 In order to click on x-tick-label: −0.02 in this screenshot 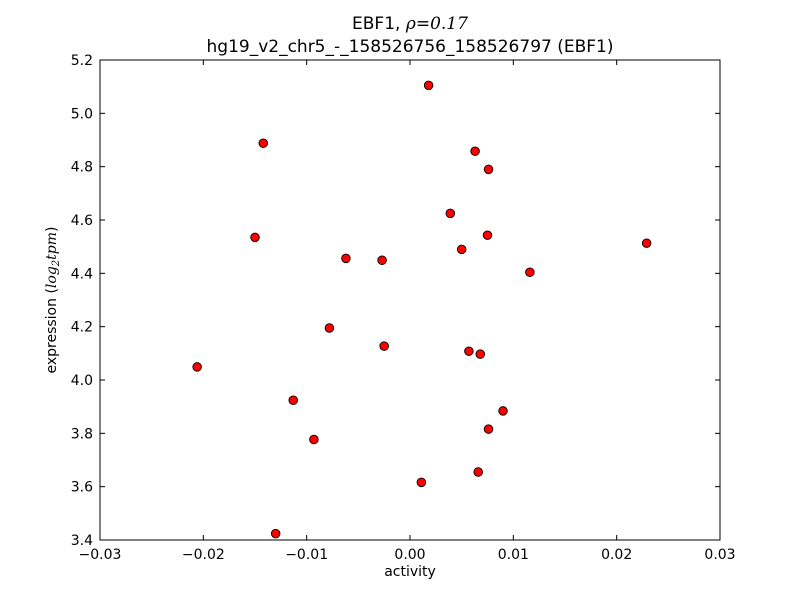, I will do `click(203, 555)`.